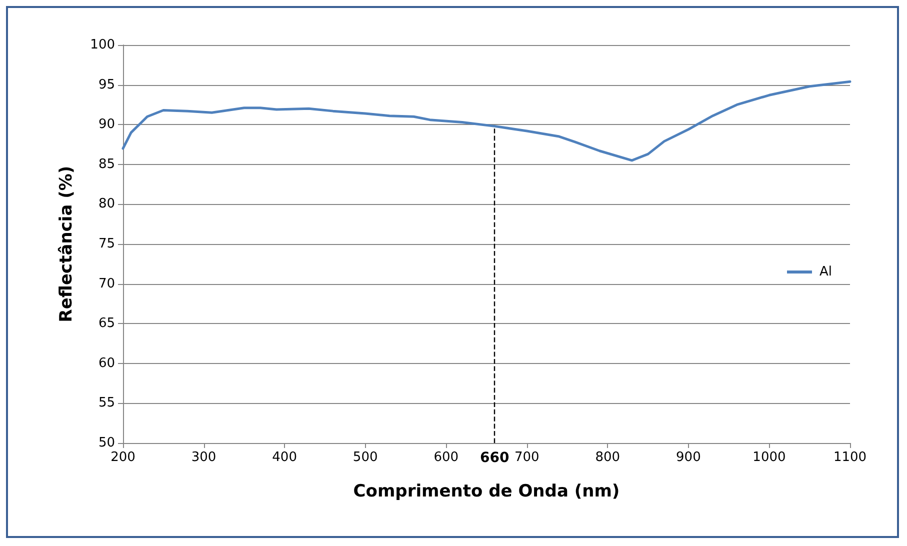 The image size is (907, 546). Describe the element at coordinates (106, 124) in the screenshot. I see `y-tick-label: 90` at that location.